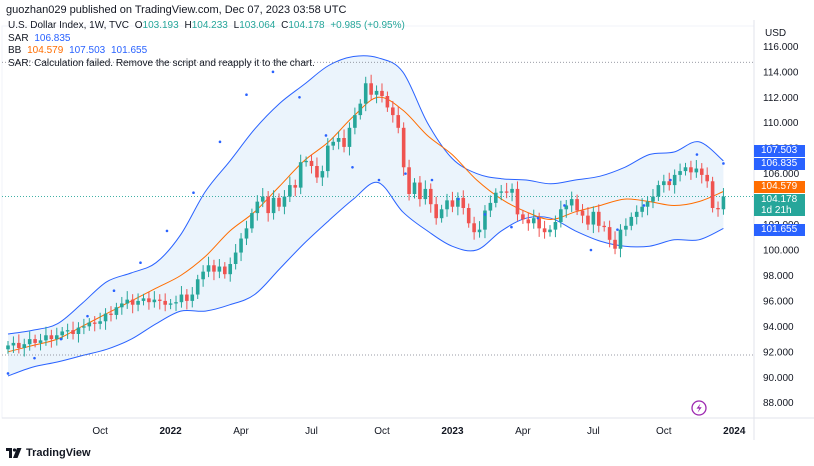  Describe the element at coordinates (160, 25) in the screenshot. I see `ohlc-open: 103.193` at that location.